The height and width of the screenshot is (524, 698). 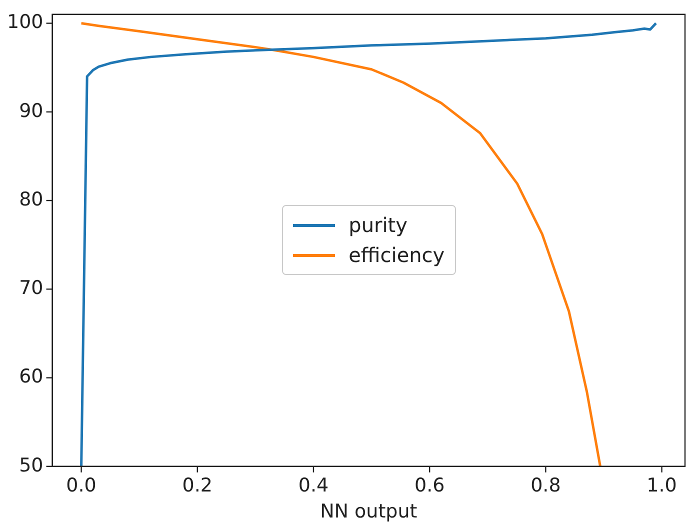 I want to click on x-tick-label: 0.2, so click(x=197, y=485).